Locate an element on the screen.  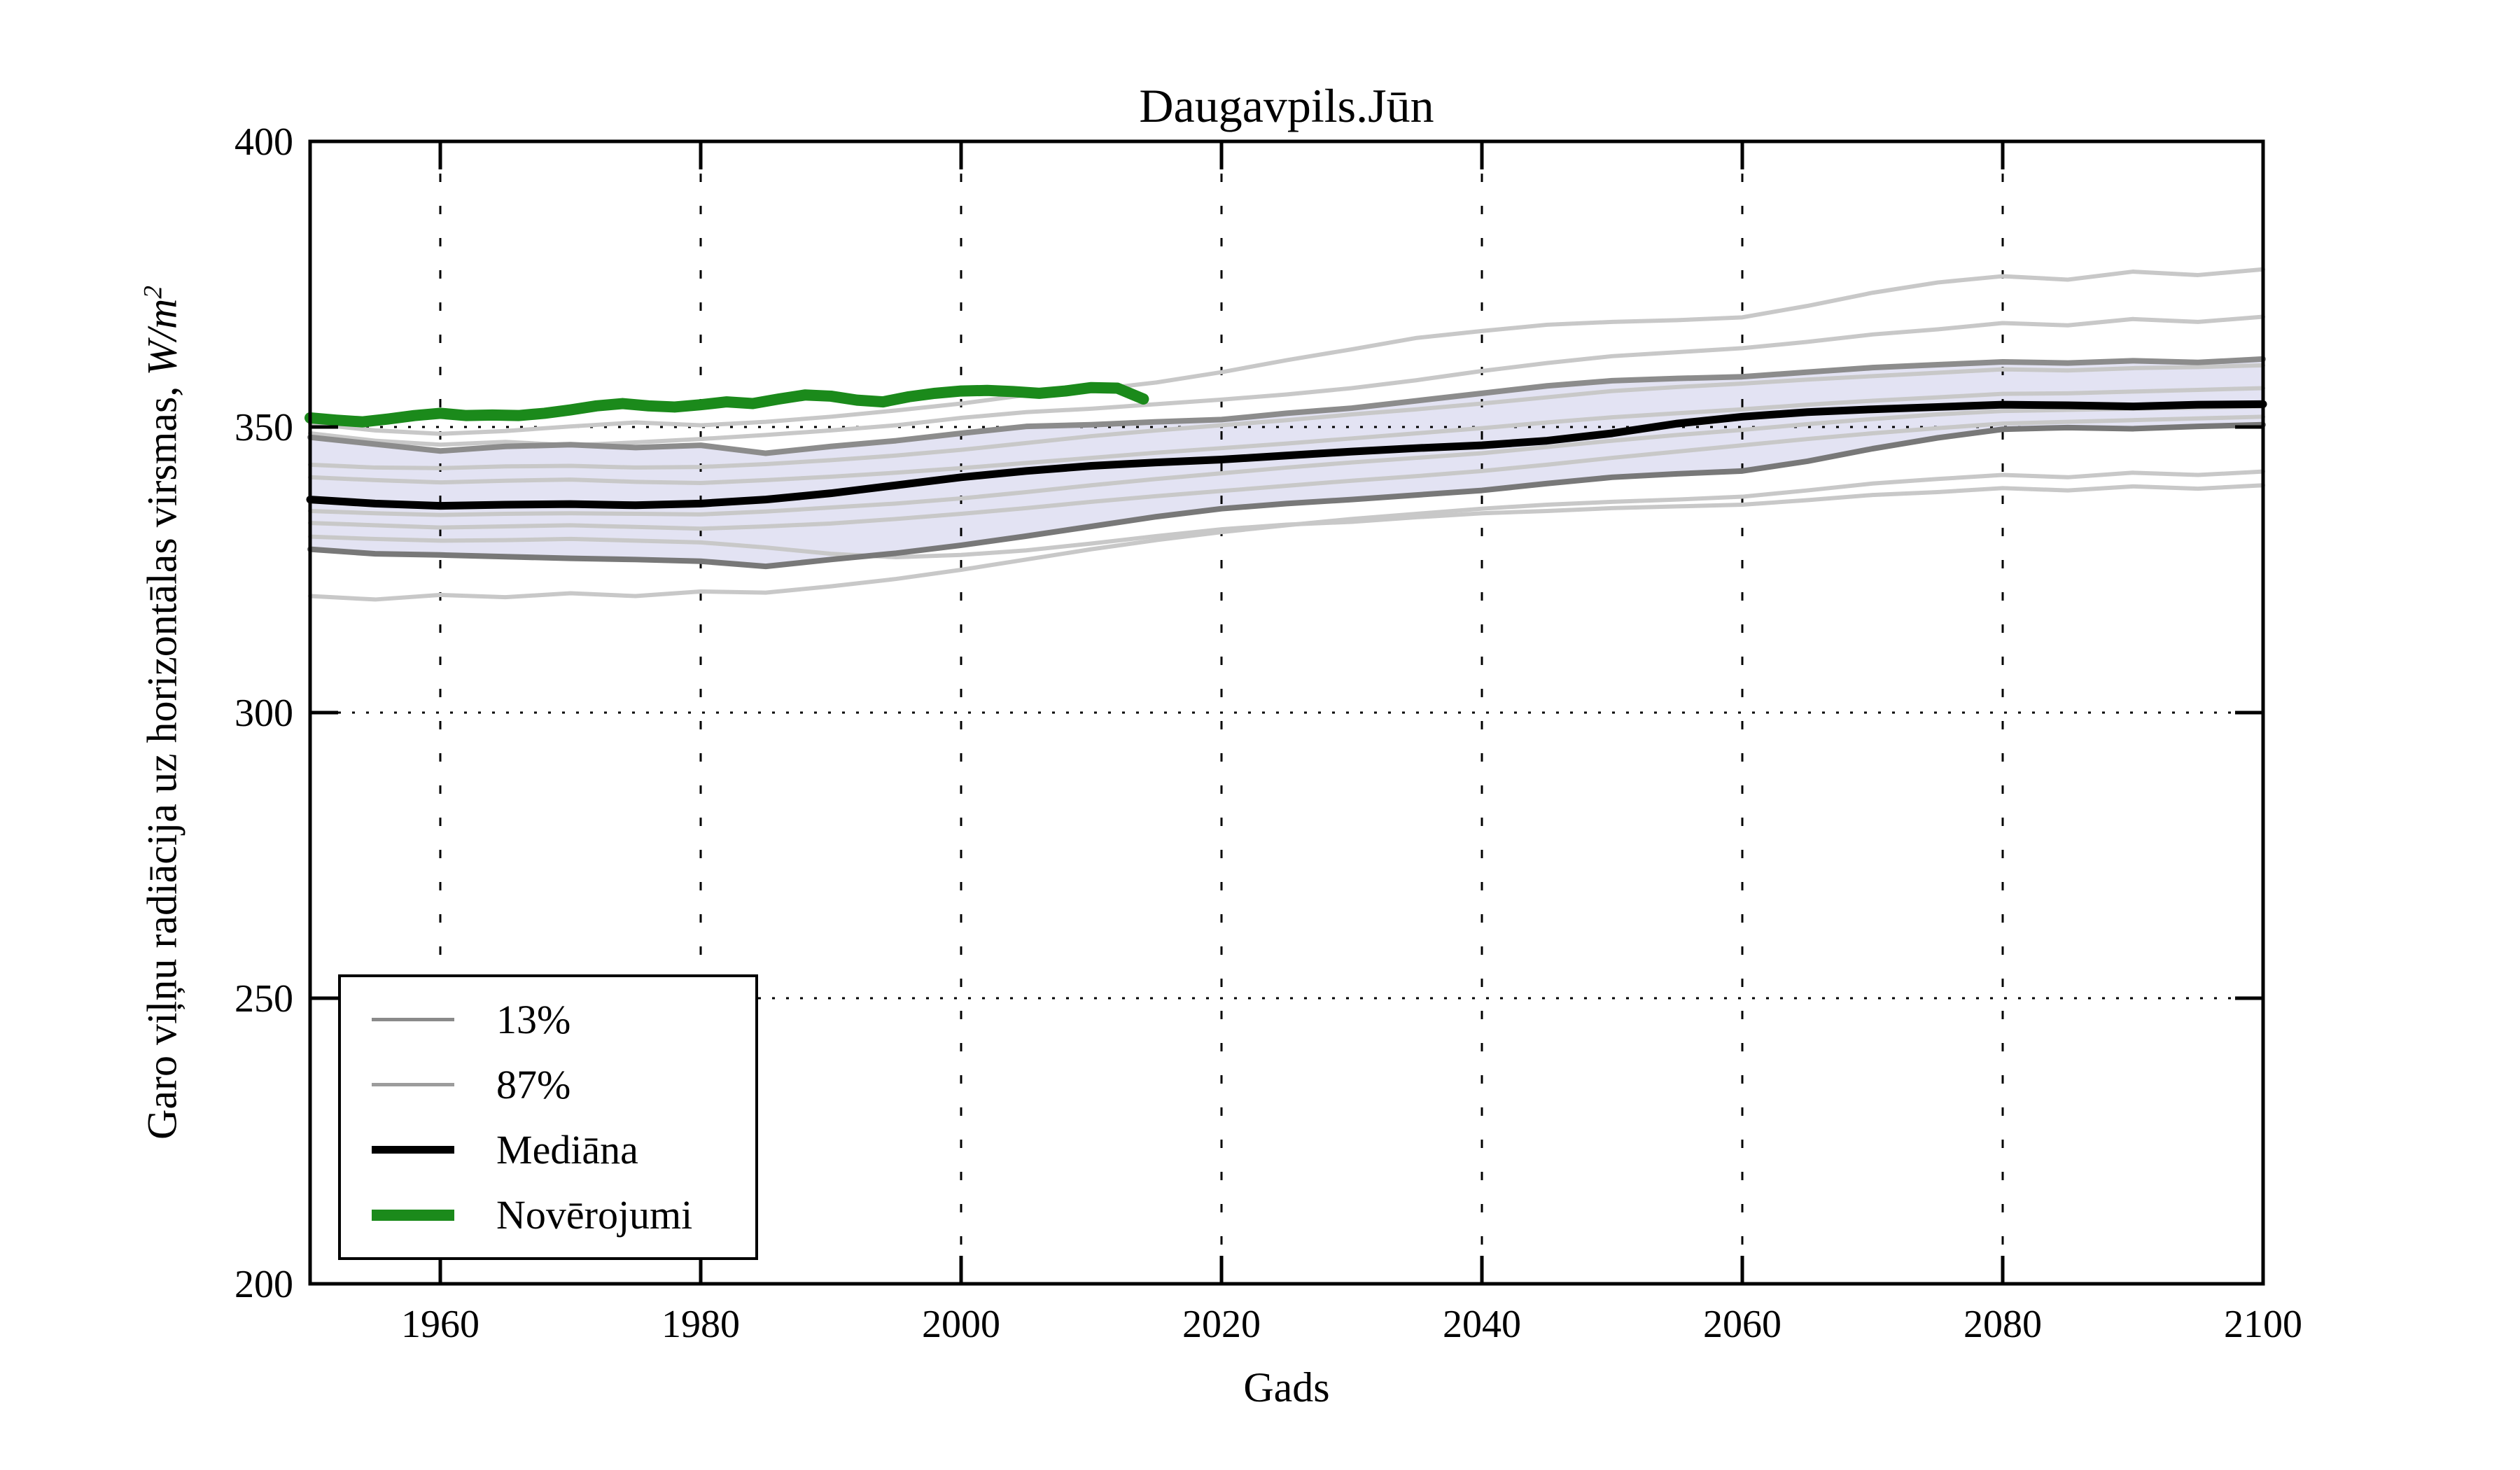
x-tick-label: 2060 is located at coordinates (1742, 1324).